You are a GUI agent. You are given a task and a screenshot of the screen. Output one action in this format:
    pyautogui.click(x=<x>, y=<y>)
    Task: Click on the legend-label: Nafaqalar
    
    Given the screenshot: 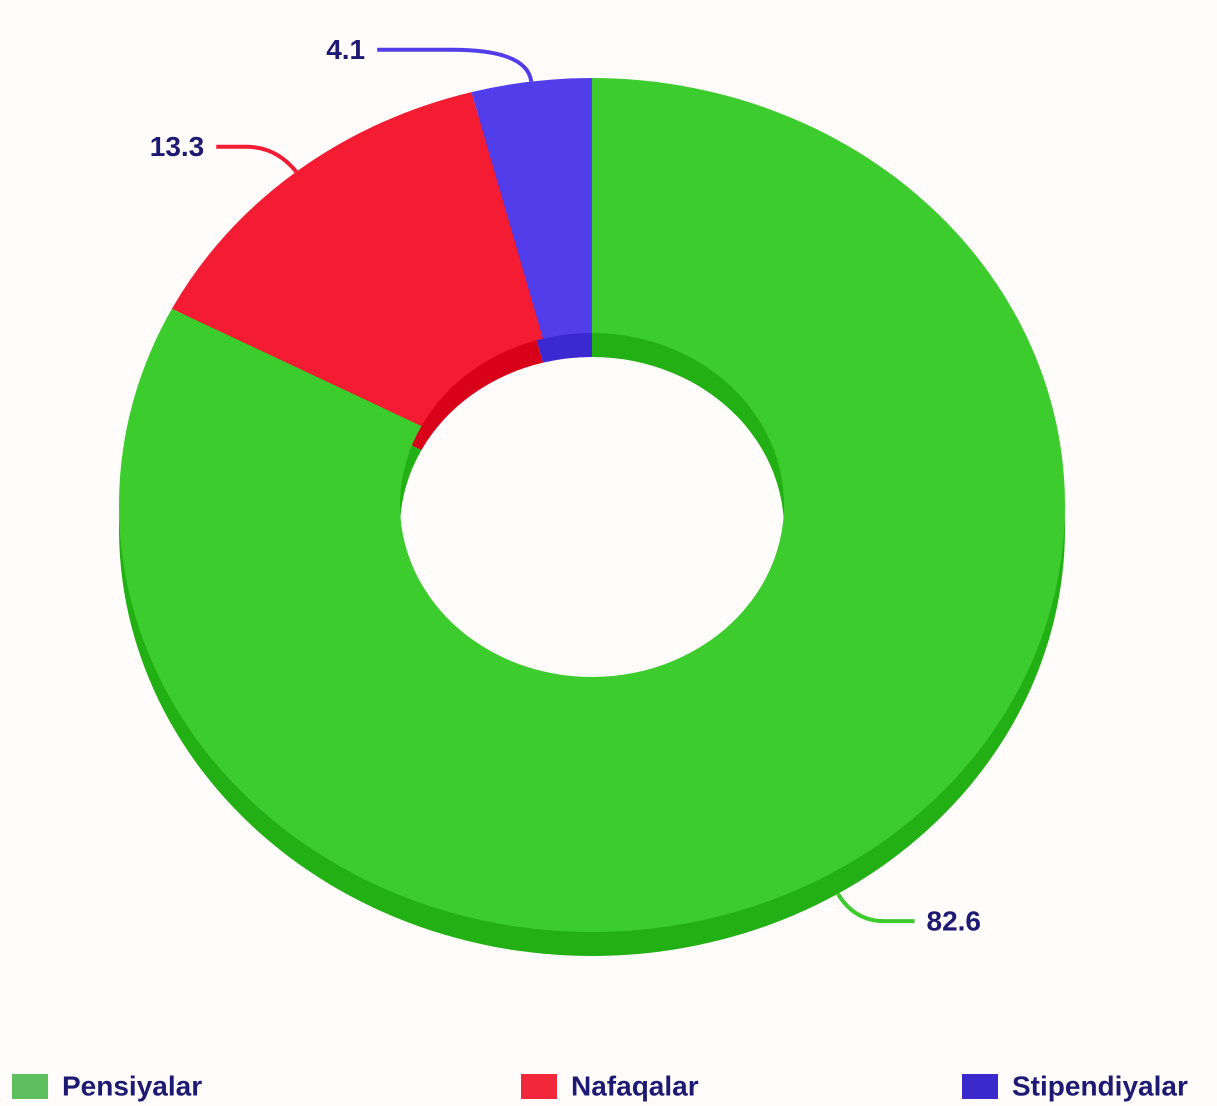 What is the action you would take?
    pyautogui.click(x=635, y=1085)
    